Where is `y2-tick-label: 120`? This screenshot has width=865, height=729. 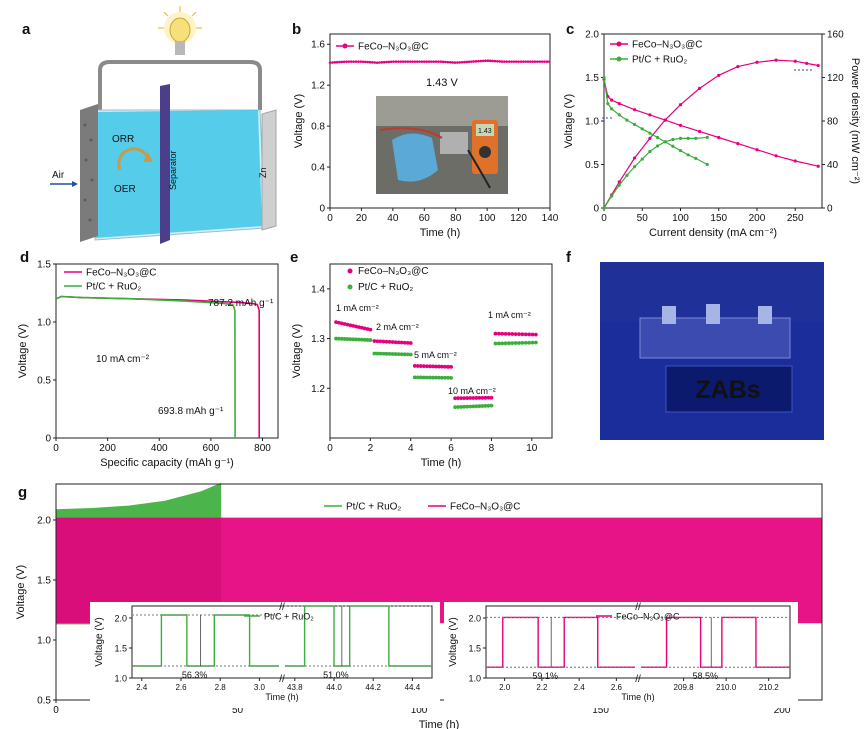 y2-tick-label: 120 is located at coordinates (835, 78).